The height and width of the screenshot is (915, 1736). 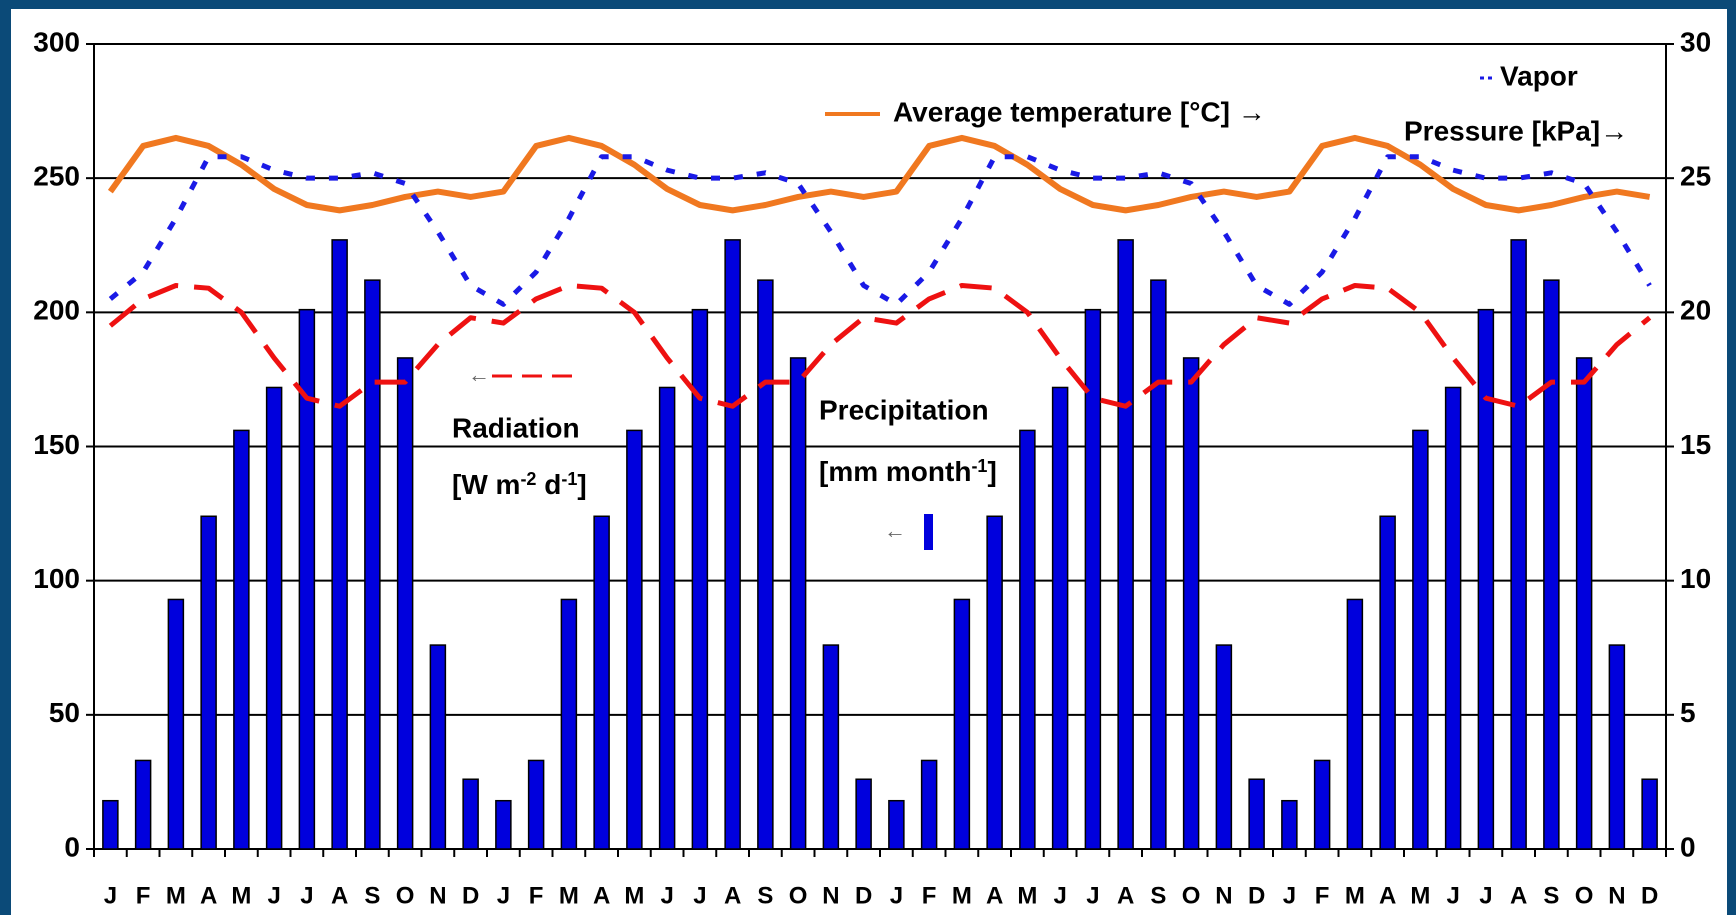 What do you see at coordinates (1695, 444) in the screenshot?
I see `y2-tick-label: 15` at bounding box center [1695, 444].